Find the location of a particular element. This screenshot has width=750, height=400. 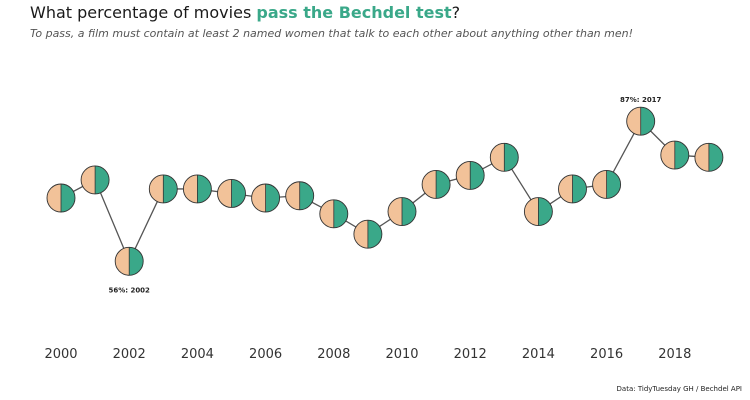

x-tick-label: 2002 is located at coordinates (129, 354).